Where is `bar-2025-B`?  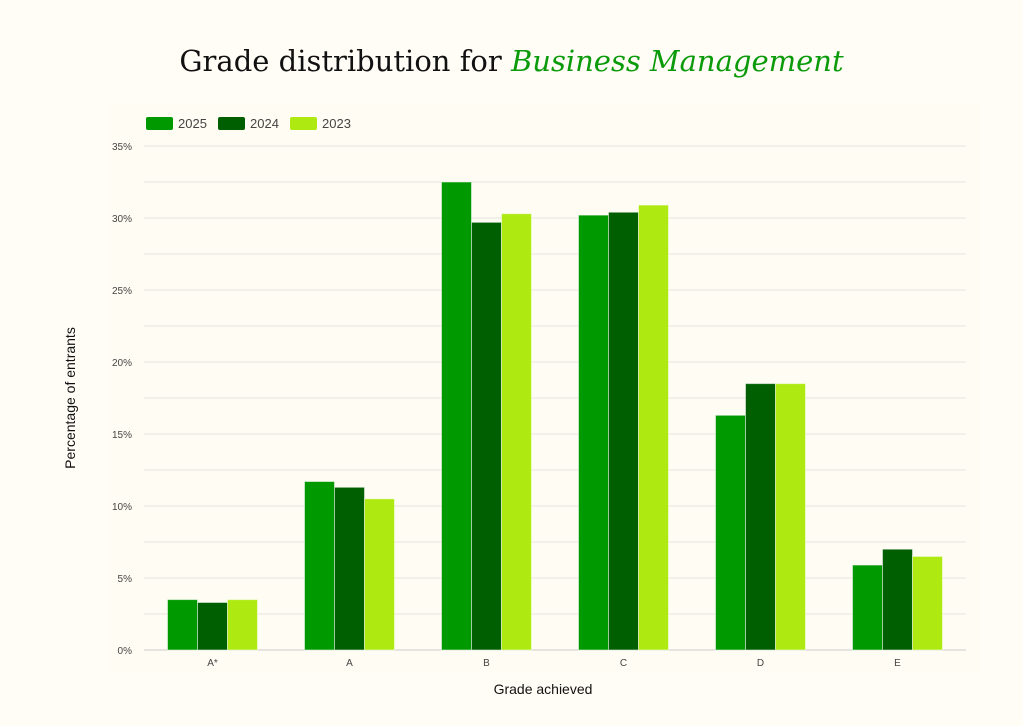 bar-2025-B is located at coordinates (456, 416).